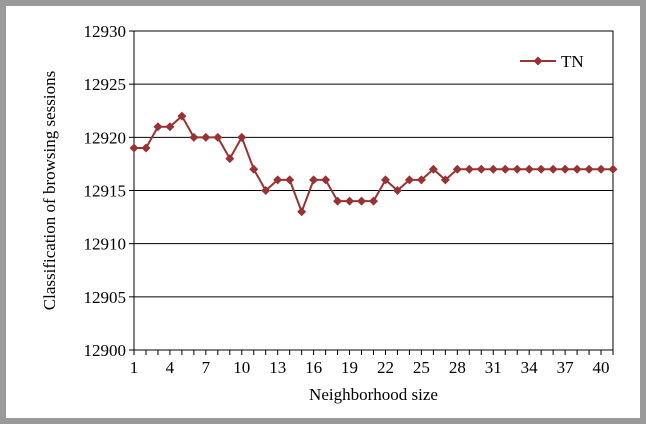 This screenshot has height=424, width=646. Describe the element at coordinates (206, 367) in the screenshot. I see `x-tick-label: 7` at that location.